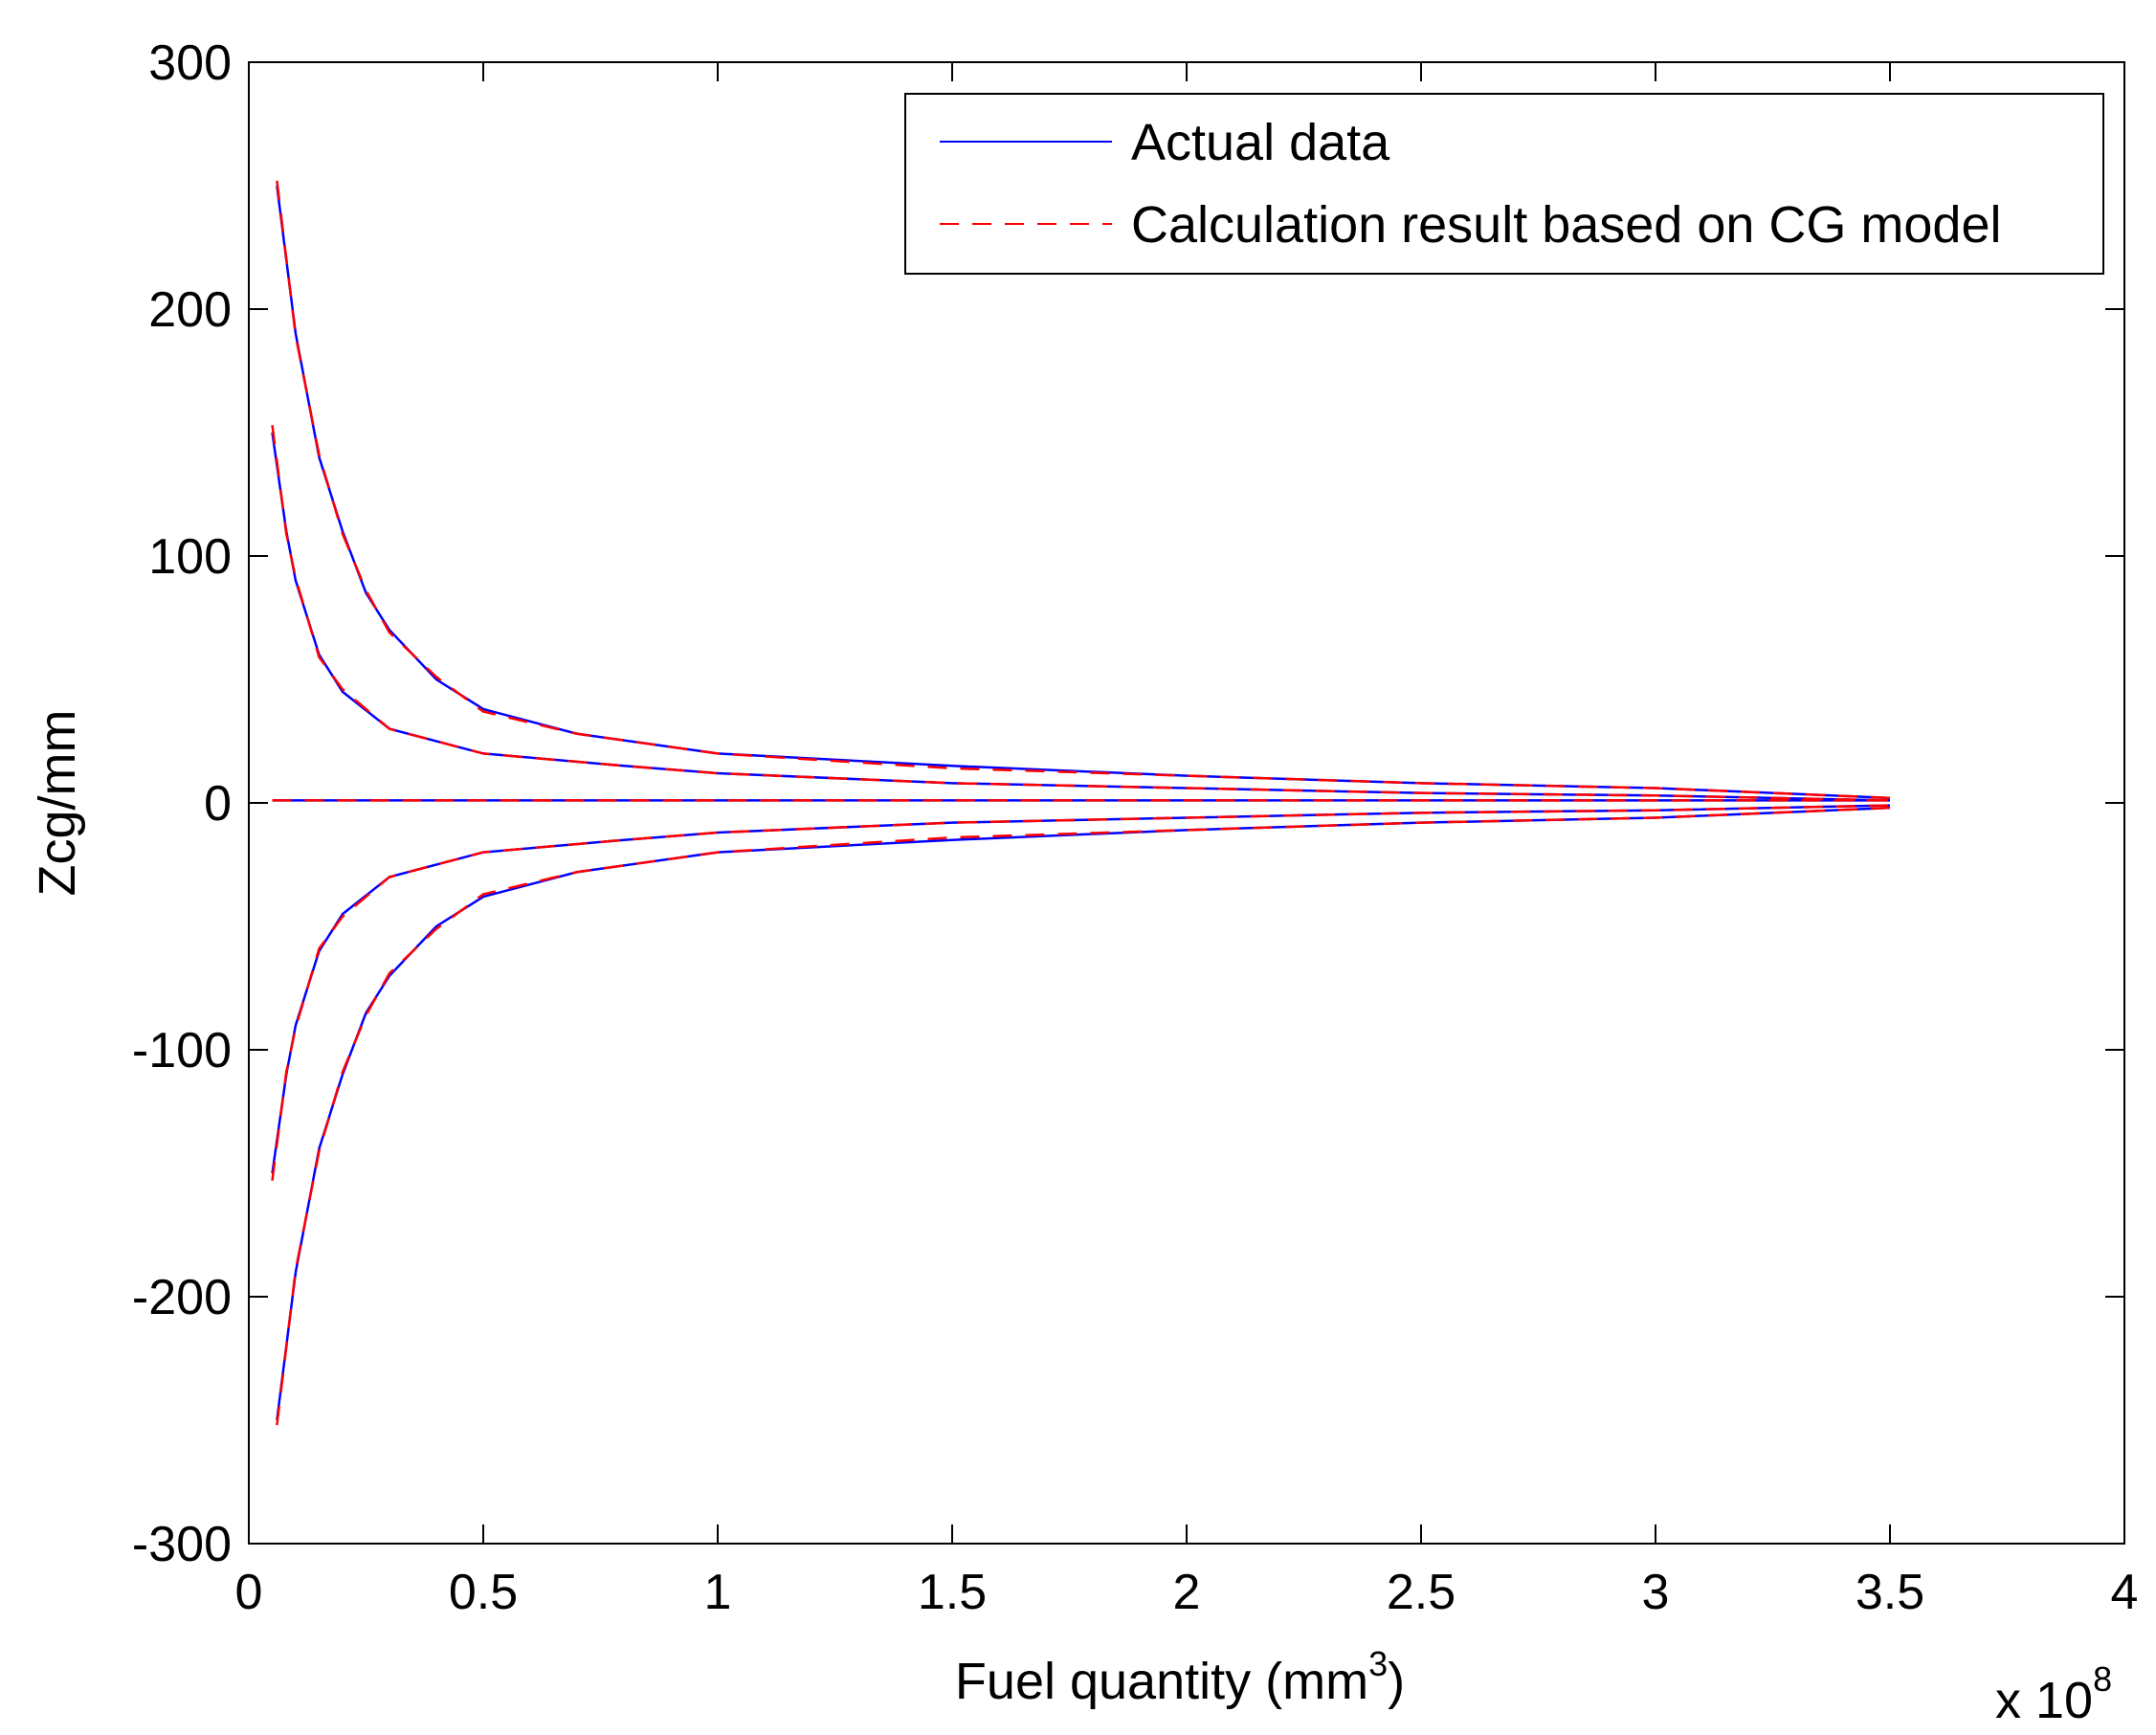 Image resolution: width=2156 pixels, height=1735 pixels. I want to click on x-tick-label: 2, so click(1187, 1592).